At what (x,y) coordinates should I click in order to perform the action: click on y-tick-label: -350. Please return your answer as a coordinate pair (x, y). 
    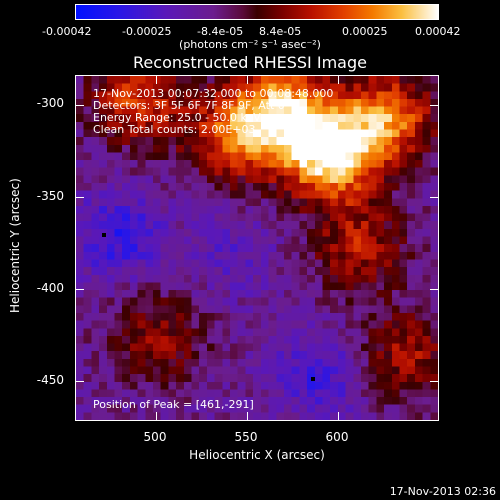
    Looking at the image, I should click on (50, 196).